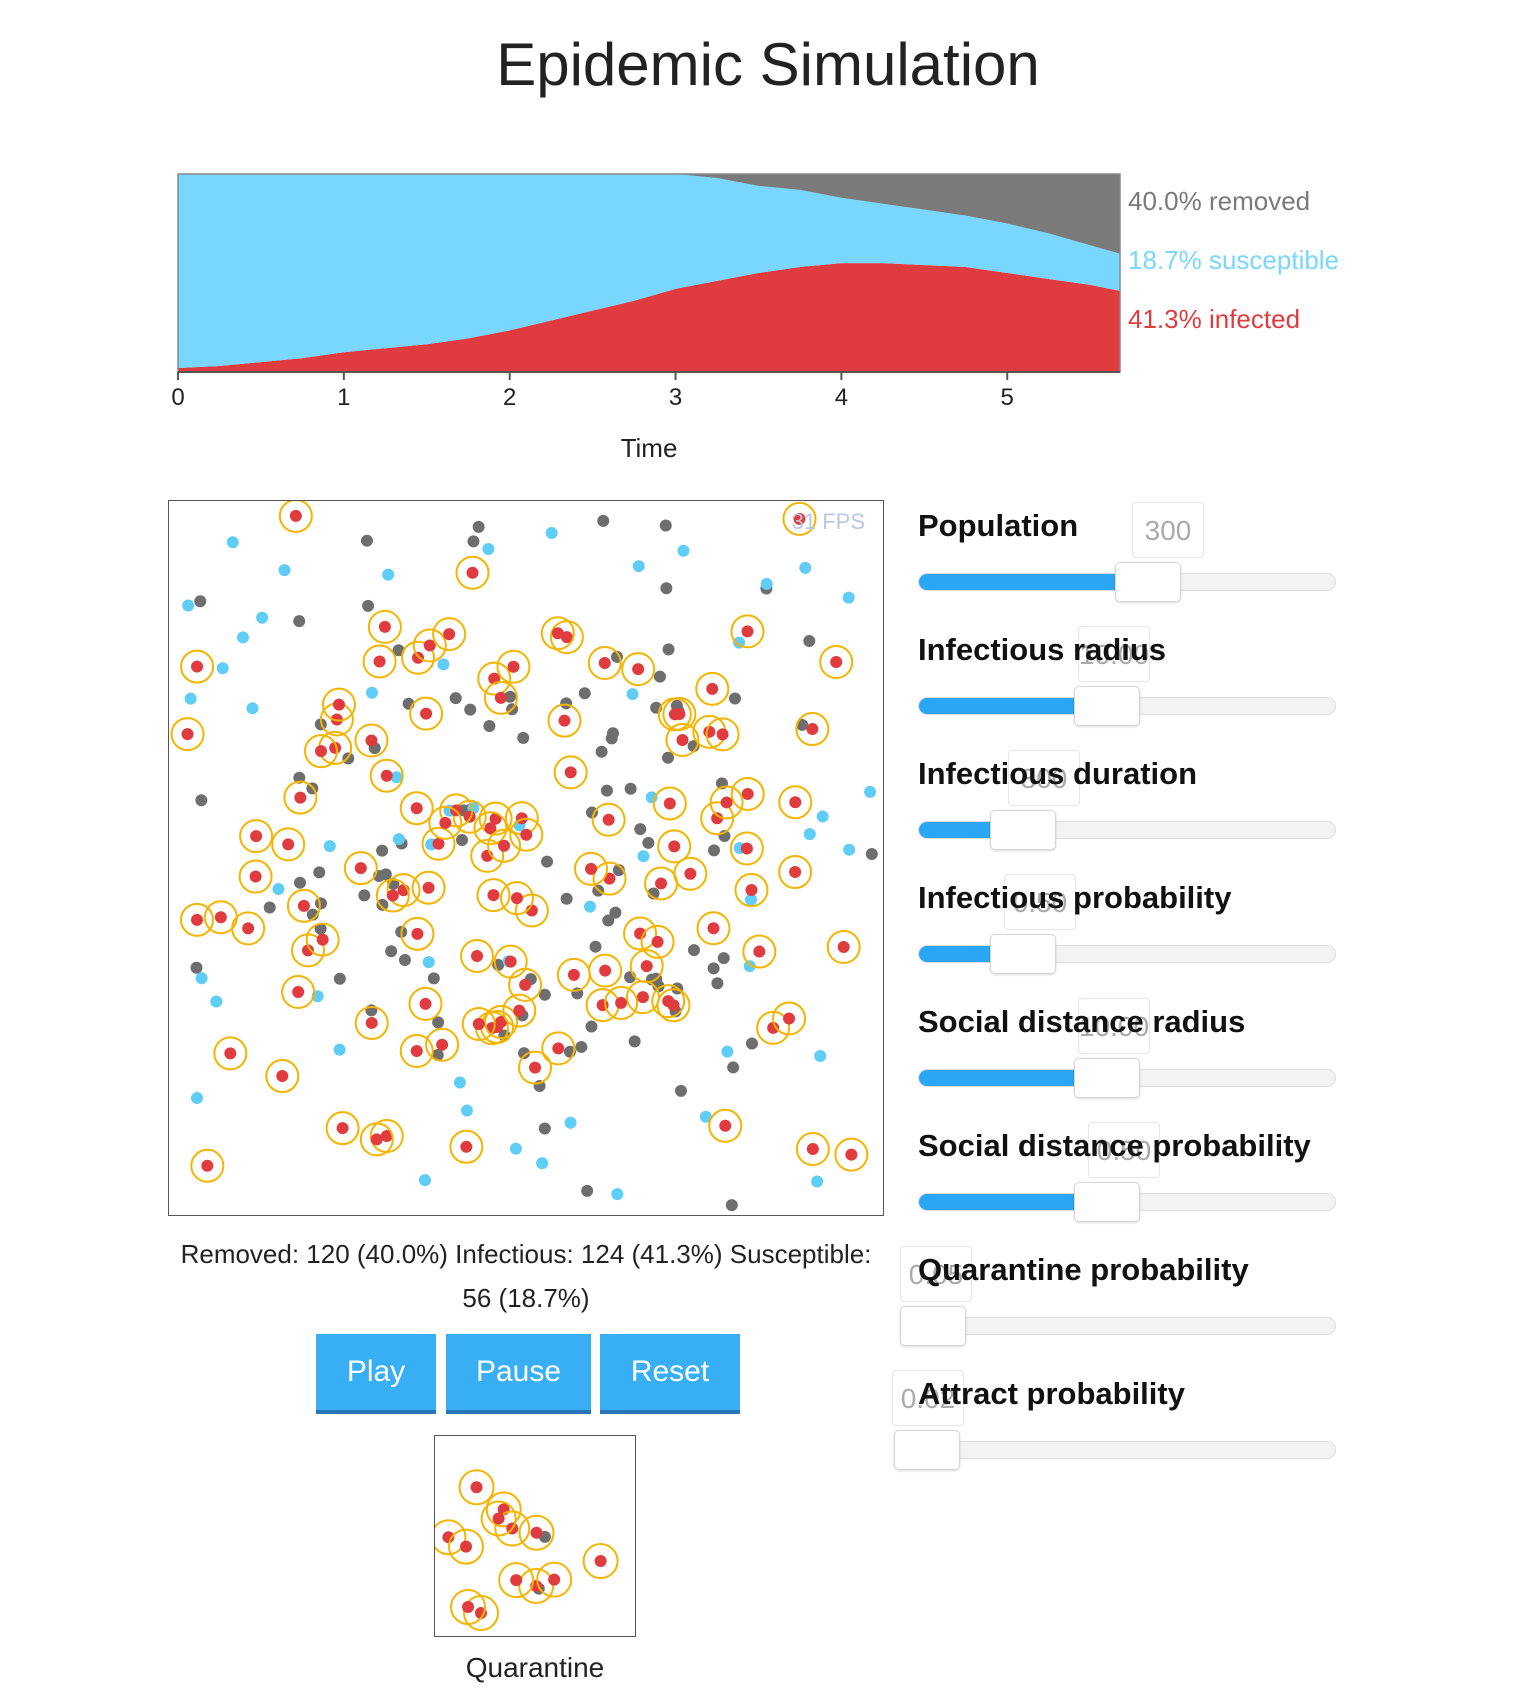 The image size is (1536, 1704). Describe the element at coordinates (1022, 954) in the screenshot. I see `slider-handle-infectious-probability` at that location.